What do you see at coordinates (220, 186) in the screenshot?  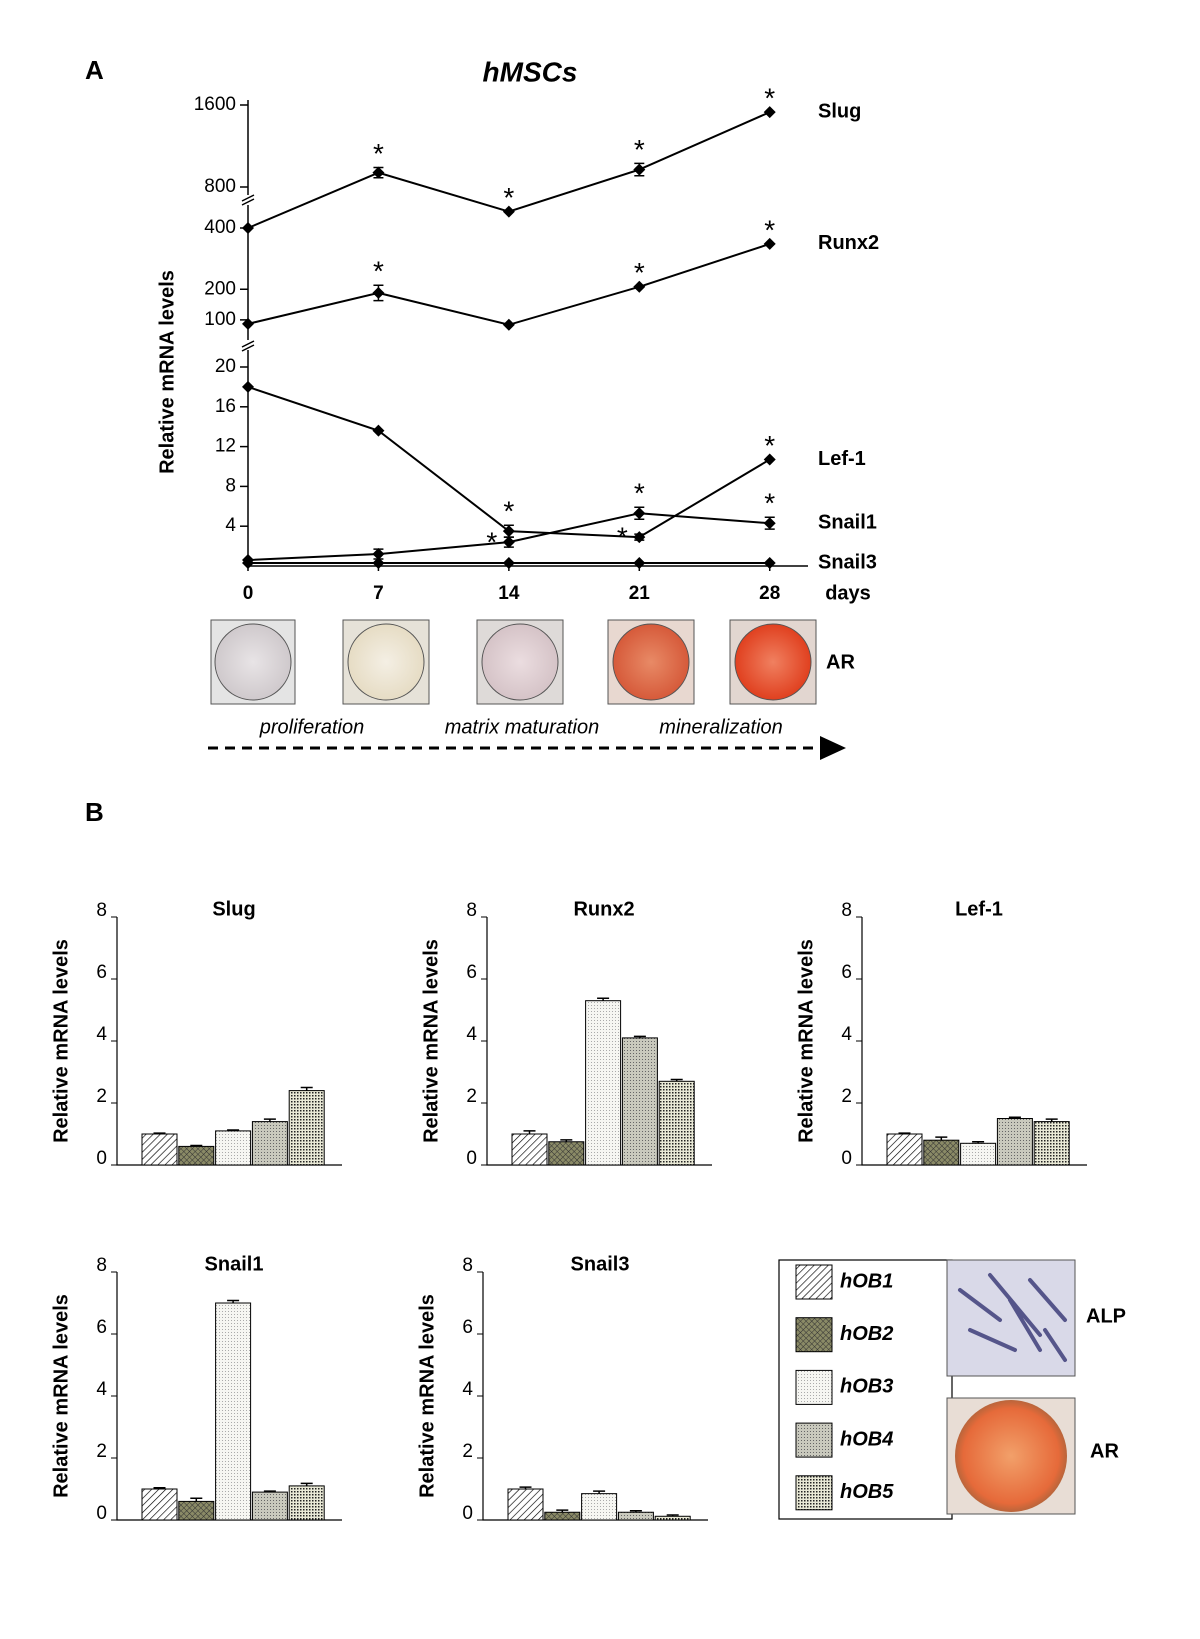 I see `y-tick-label: 800` at bounding box center [220, 186].